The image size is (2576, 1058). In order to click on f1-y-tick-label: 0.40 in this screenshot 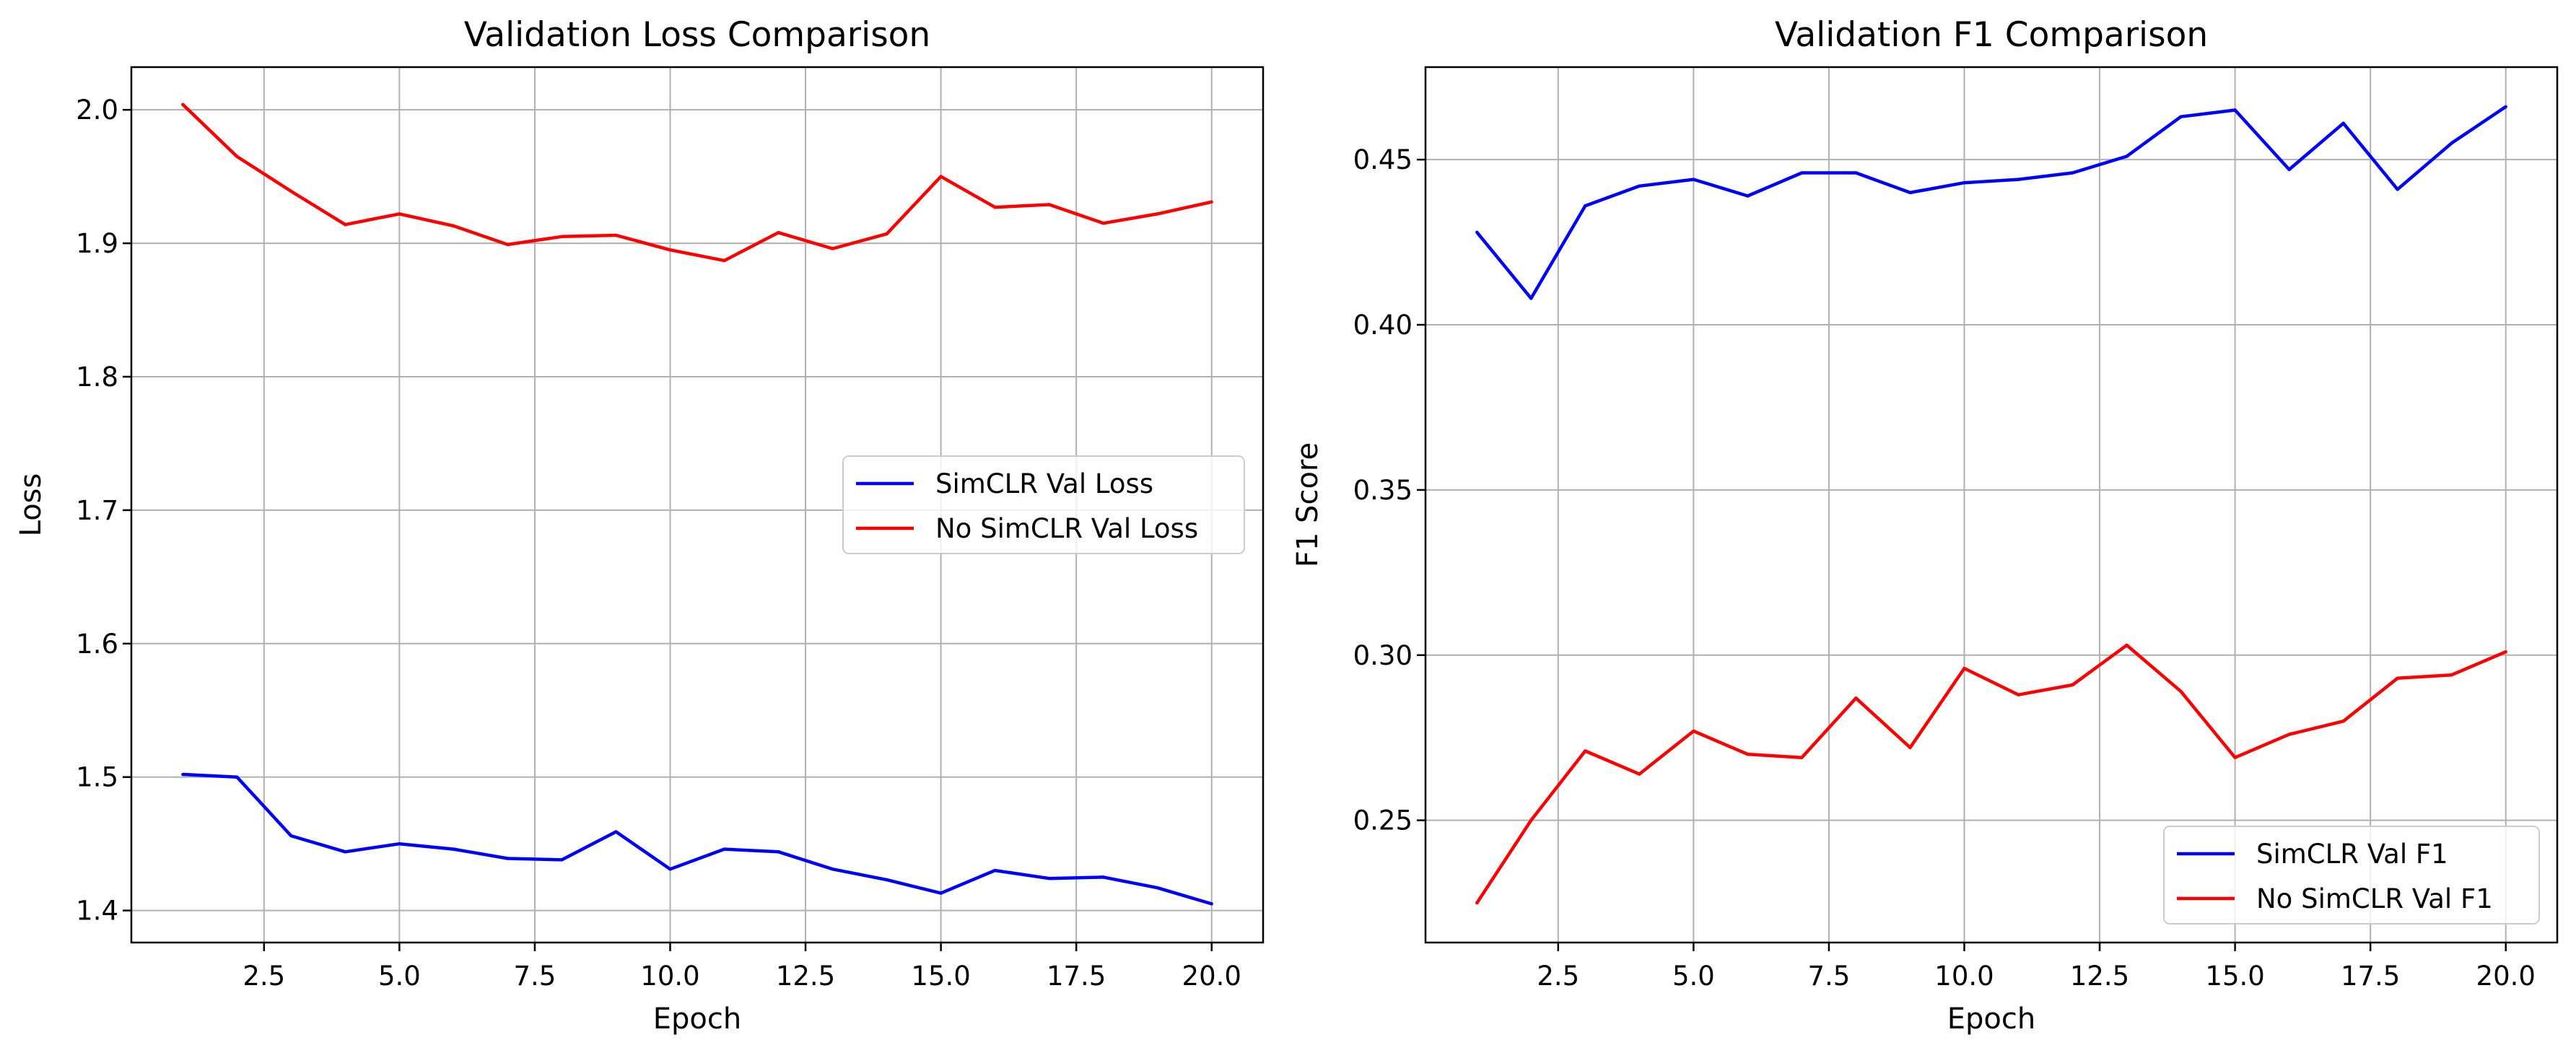, I will do `click(1383, 325)`.